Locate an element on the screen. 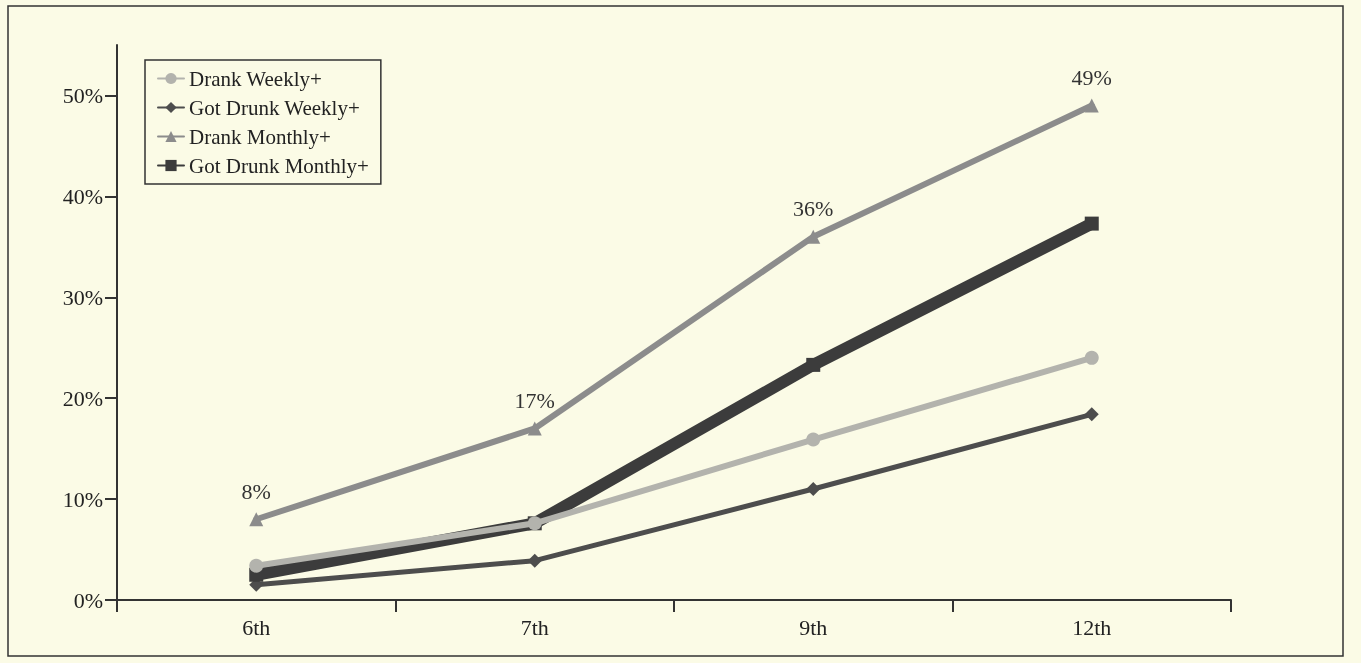 This screenshot has height=663, width=1361. legend-label: Got Drunk Monthly+ is located at coordinates (279, 165).